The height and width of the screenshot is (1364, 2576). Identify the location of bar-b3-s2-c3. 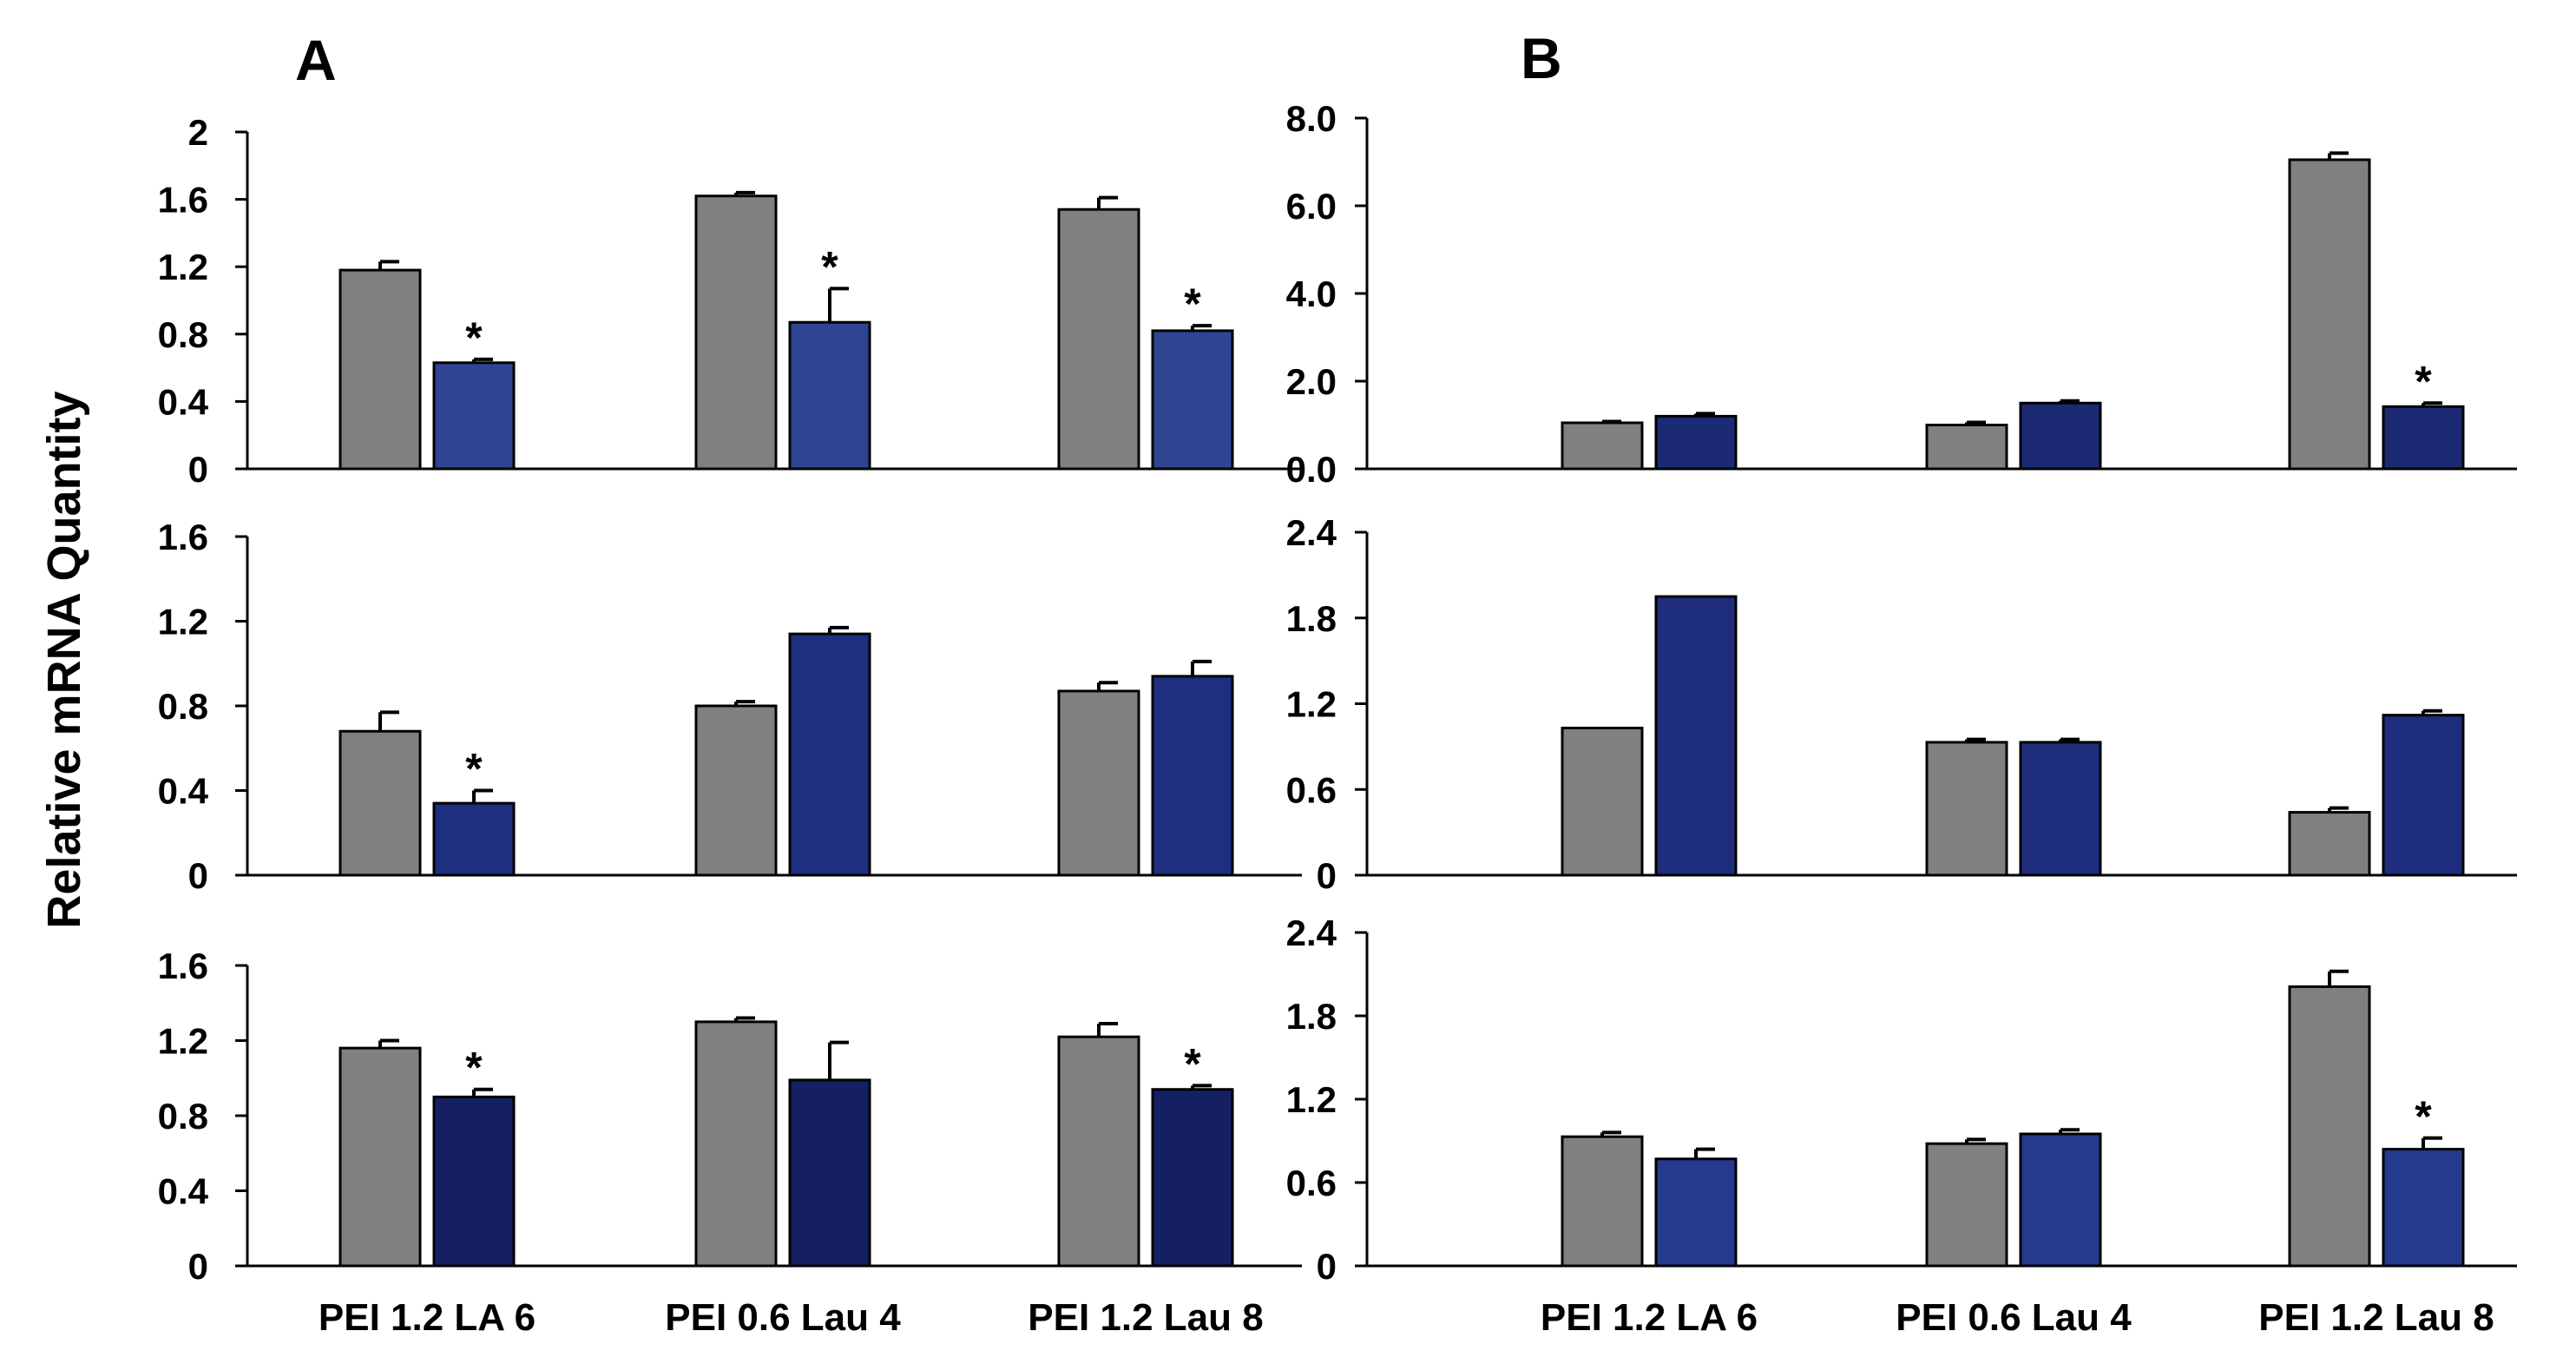
(2423, 1208).